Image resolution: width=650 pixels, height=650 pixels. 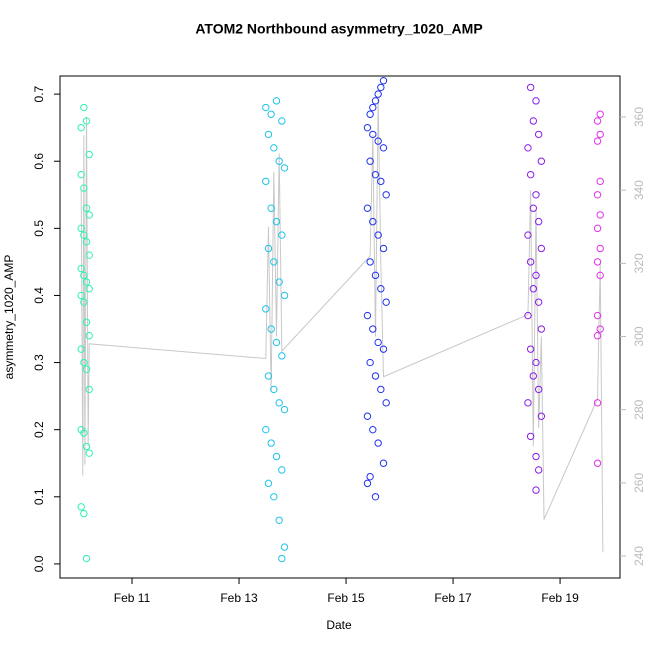 What do you see at coordinates (9, 317) in the screenshot?
I see `y-axis-label: asymmetry_1020_AMP` at bounding box center [9, 317].